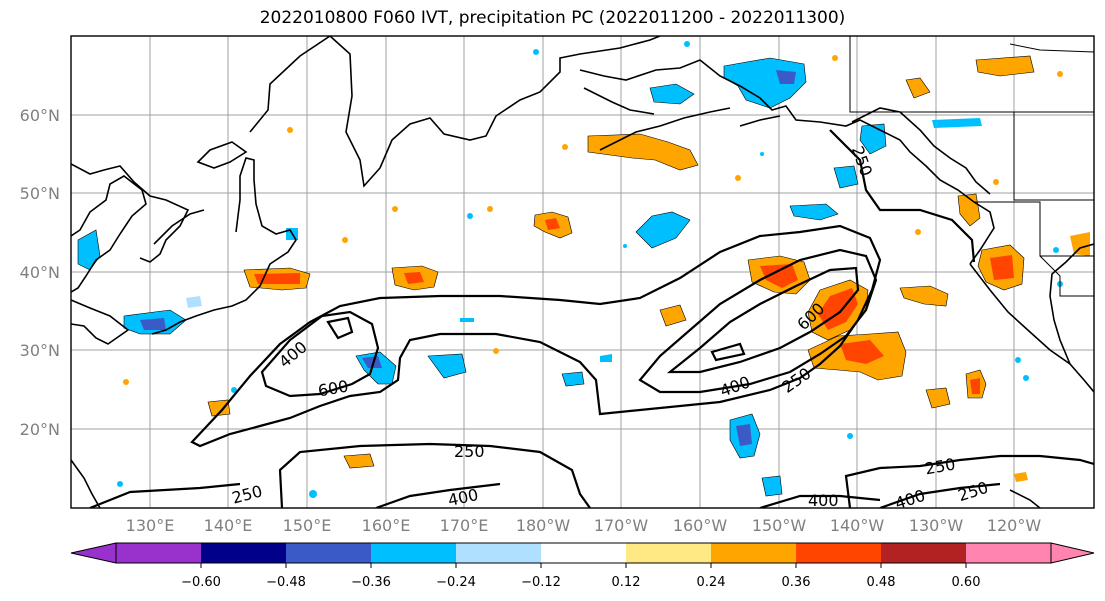  Describe the element at coordinates (386, 525) in the screenshot. I see `lon-label: 160°E` at that location.